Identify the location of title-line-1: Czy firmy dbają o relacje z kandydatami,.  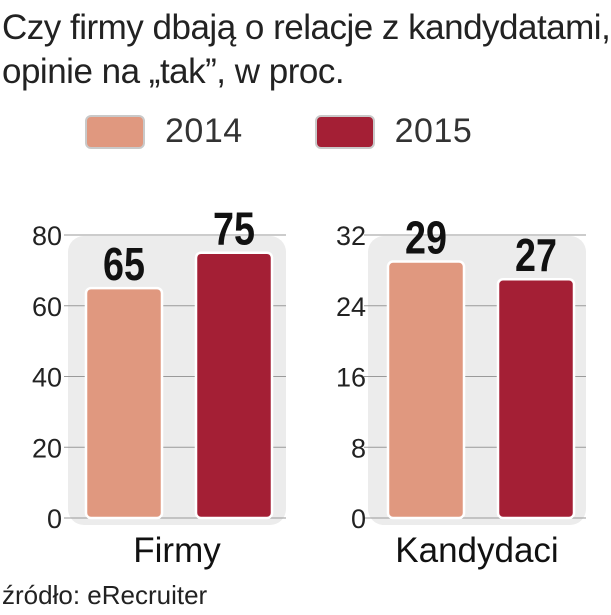
(306, 27).